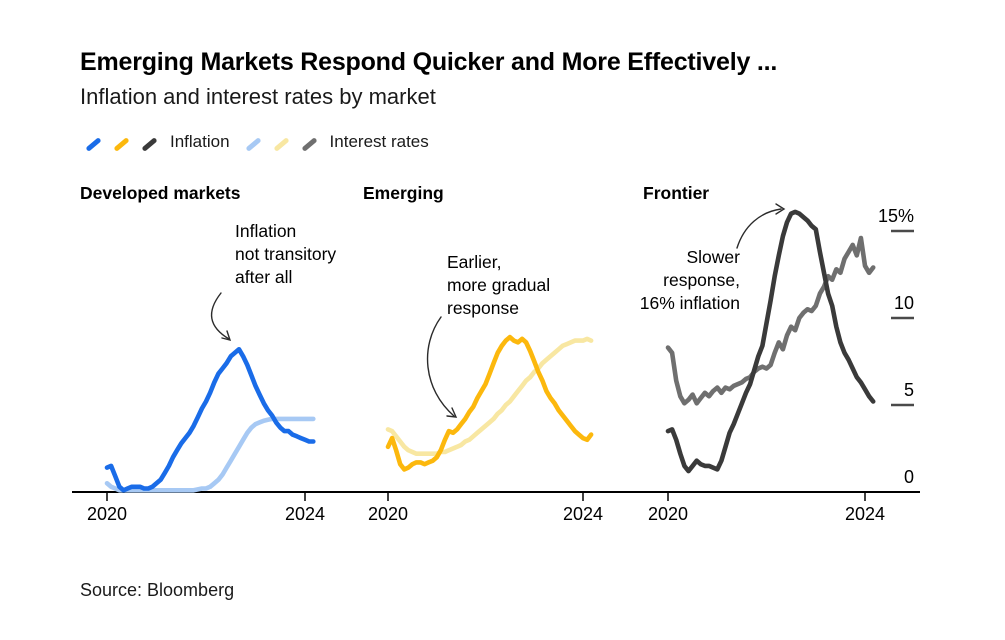  Describe the element at coordinates (909, 477) in the screenshot. I see `y-axis-label: 0` at that location.